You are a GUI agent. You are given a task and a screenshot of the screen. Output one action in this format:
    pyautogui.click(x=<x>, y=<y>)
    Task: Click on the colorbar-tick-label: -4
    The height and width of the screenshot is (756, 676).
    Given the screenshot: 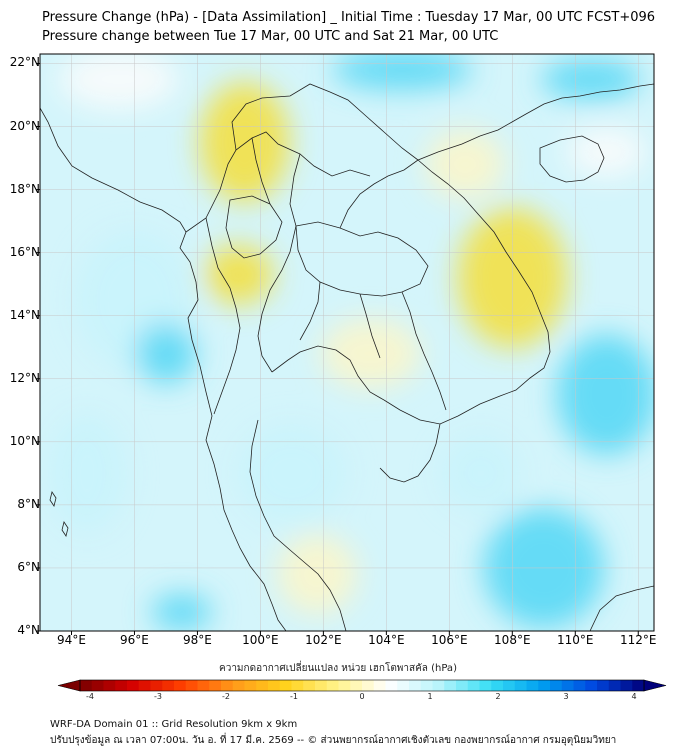 What is the action you would take?
    pyautogui.click(x=90, y=696)
    